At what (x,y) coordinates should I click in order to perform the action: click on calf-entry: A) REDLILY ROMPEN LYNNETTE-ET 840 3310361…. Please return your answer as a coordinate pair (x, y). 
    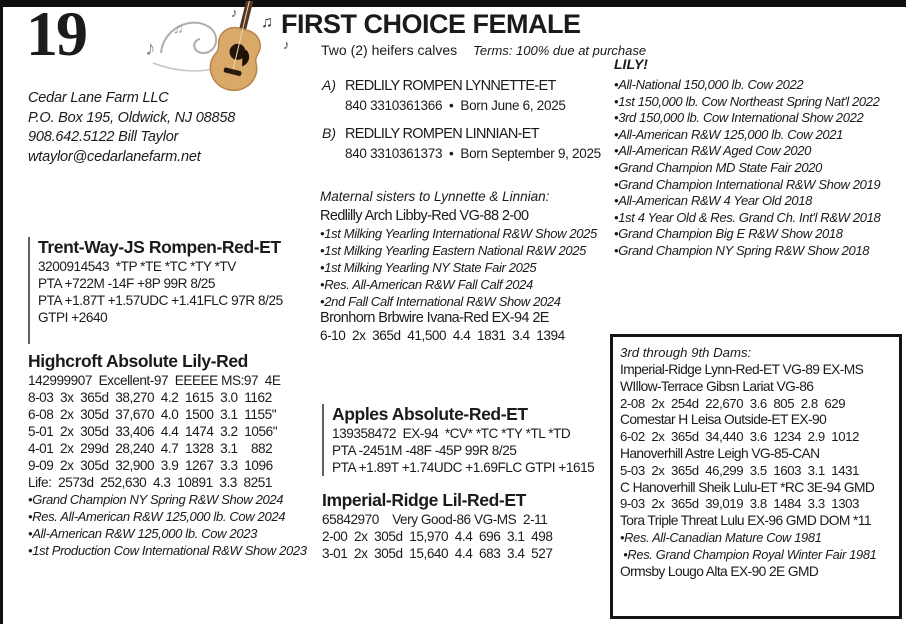
    Looking at the image, I should click on (461, 95).